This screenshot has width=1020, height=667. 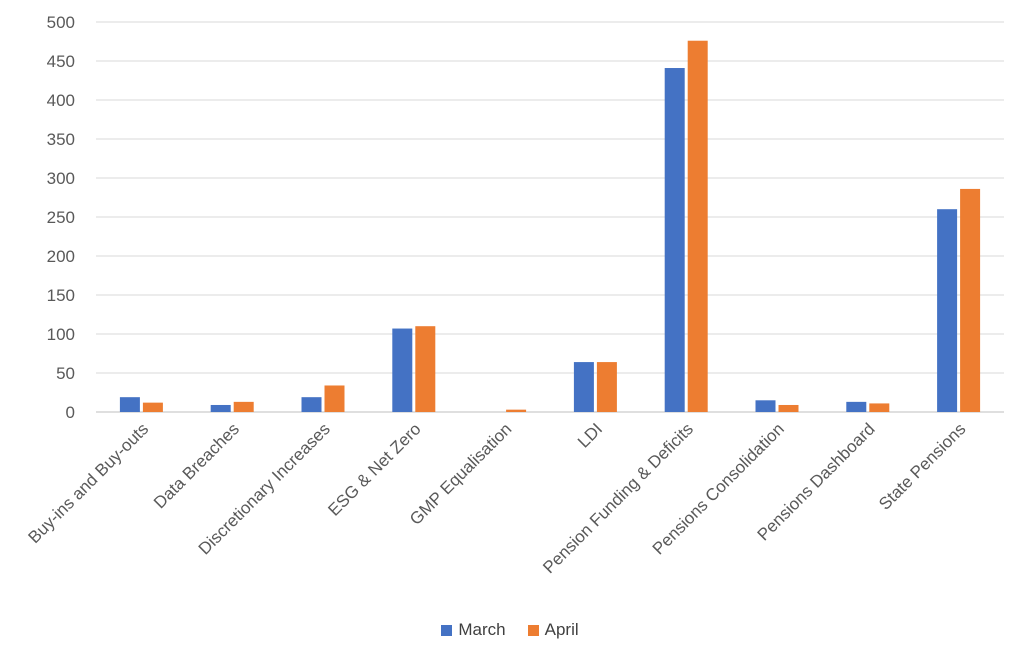 I want to click on x-tick-label: Pension Funding & Deficits, so click(x=618, y=498).